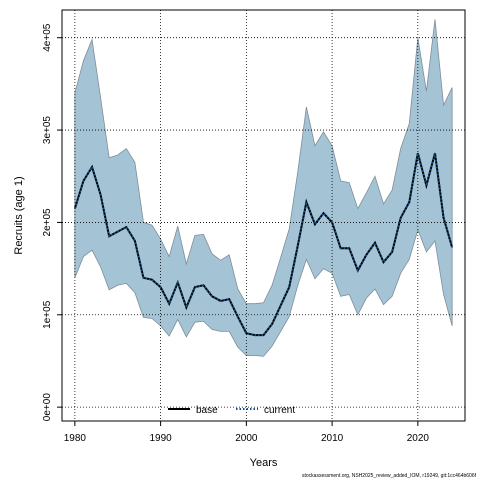  I want to click on x-axis-title: Years, so click(264, 463).